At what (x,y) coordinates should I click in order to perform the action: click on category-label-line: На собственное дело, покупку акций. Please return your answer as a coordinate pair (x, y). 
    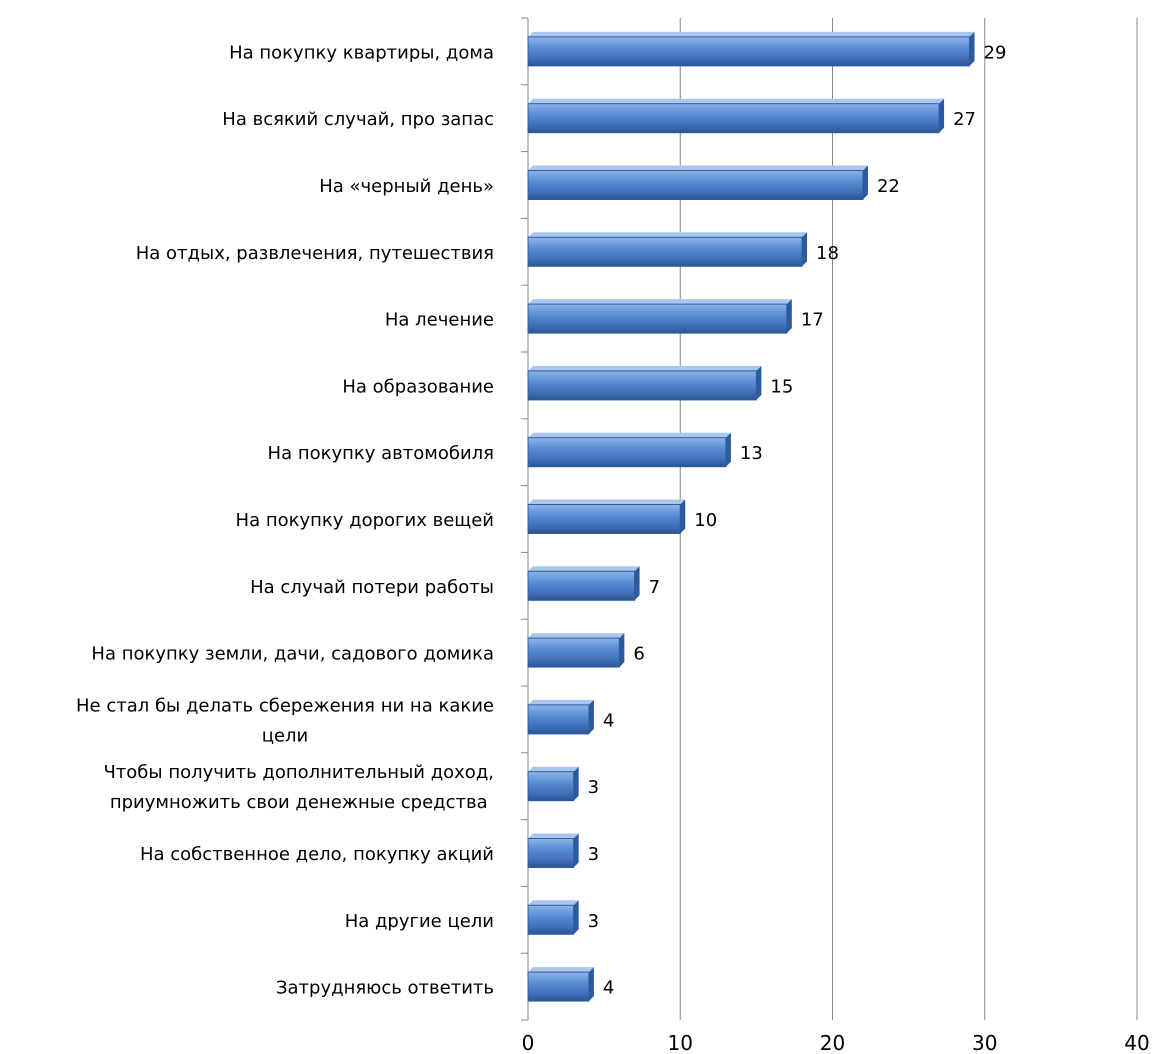
    Looking at the image, I should click on (317, 854).